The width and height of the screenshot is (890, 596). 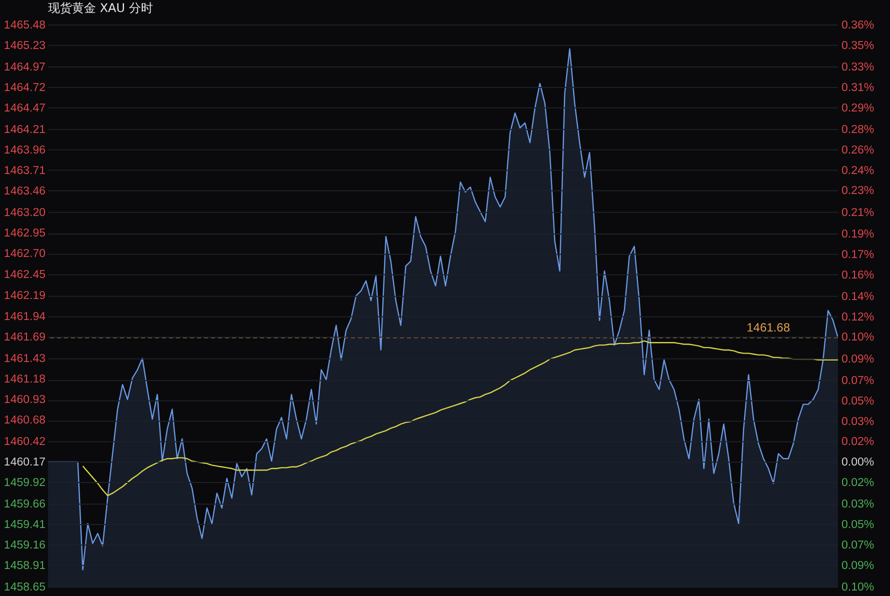 I want to click on chart-title: 现货黄金 XAU 分时, so click(x=100, y=8).